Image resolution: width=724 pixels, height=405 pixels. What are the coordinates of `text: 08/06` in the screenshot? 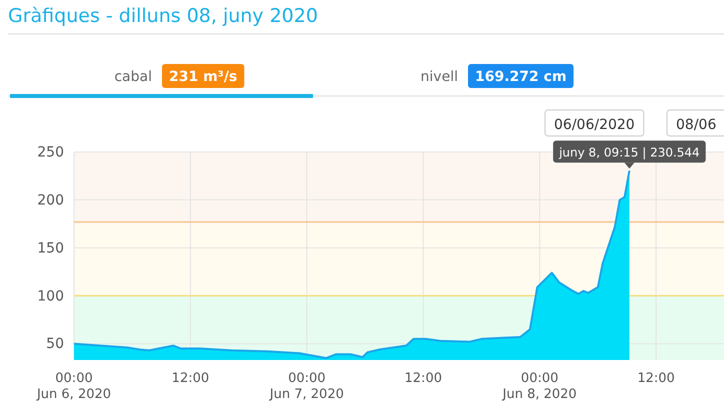 It's located at (696, 125).